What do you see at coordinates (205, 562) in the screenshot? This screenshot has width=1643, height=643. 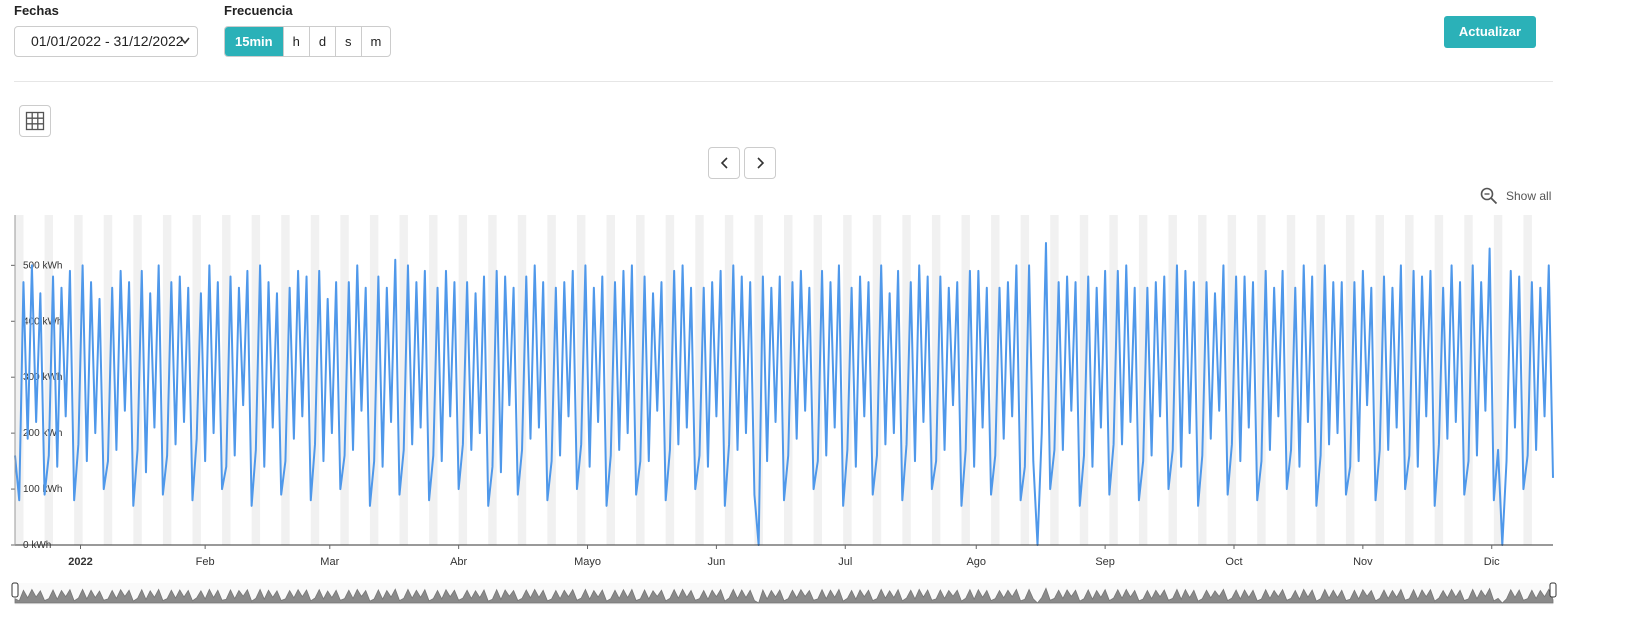 I see `x-tick-label: Feb` at bounding box center [205, 562].